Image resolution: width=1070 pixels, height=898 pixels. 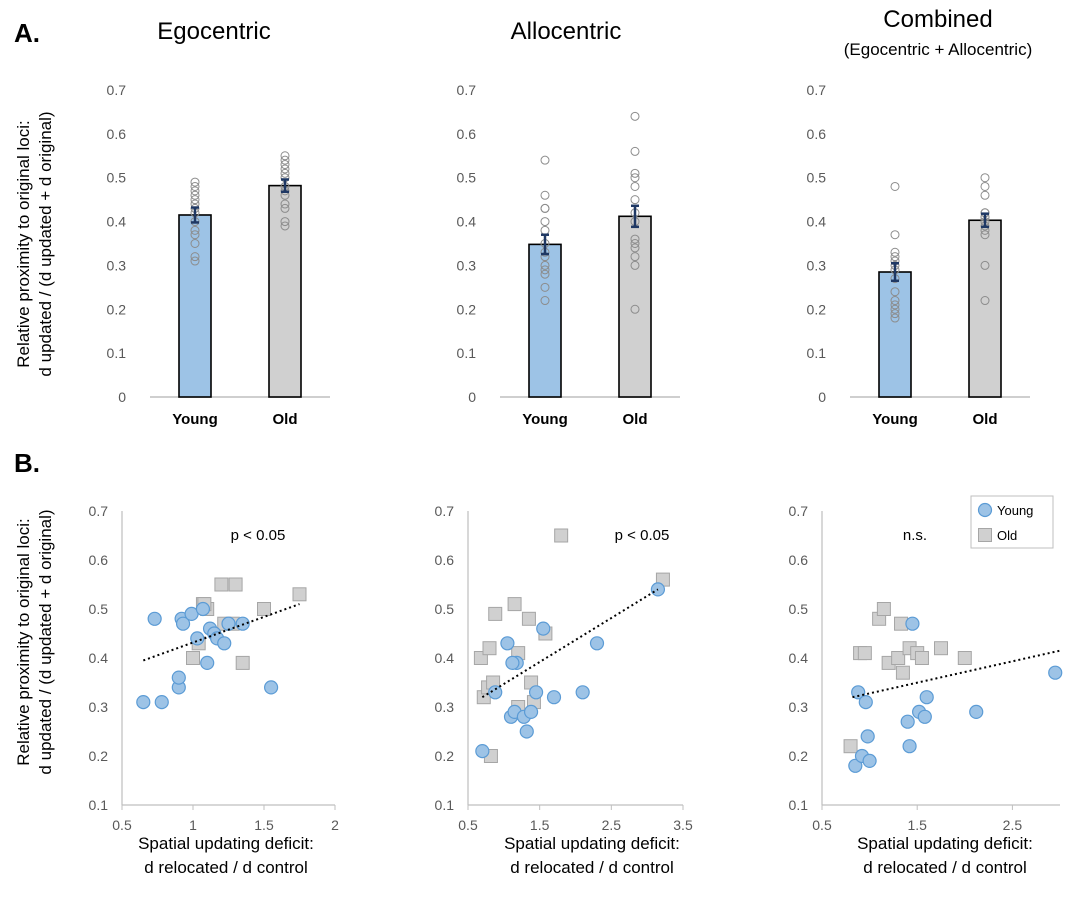 What do you see at coordinates (258, 535) in the screenshot?
I see `scatter-1-annotation: p < 0.05` at bounding box center [258, 535].